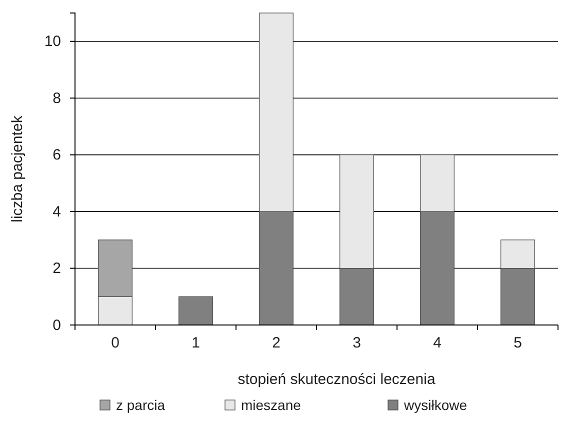 This screenshot has height=422, width=576. What do you see at coordinates (337, 379) in the screenshot?
I see `x-axis-title: stopień skuteczności leczenia` at bounding box center [337, 379].